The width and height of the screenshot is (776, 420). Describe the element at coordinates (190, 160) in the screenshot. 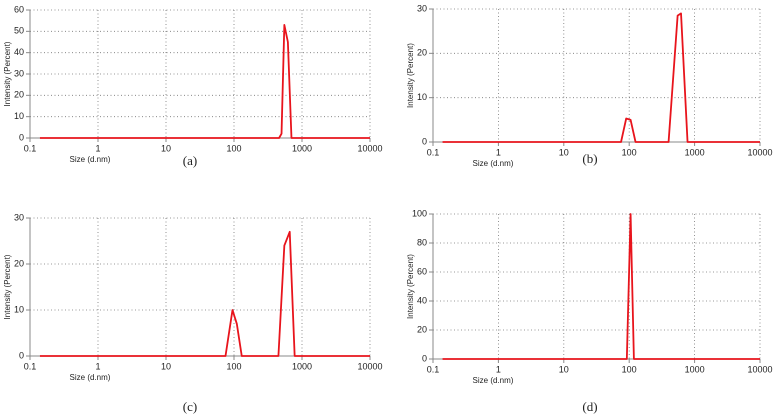

I see `panel-caption: (a)` at that location.